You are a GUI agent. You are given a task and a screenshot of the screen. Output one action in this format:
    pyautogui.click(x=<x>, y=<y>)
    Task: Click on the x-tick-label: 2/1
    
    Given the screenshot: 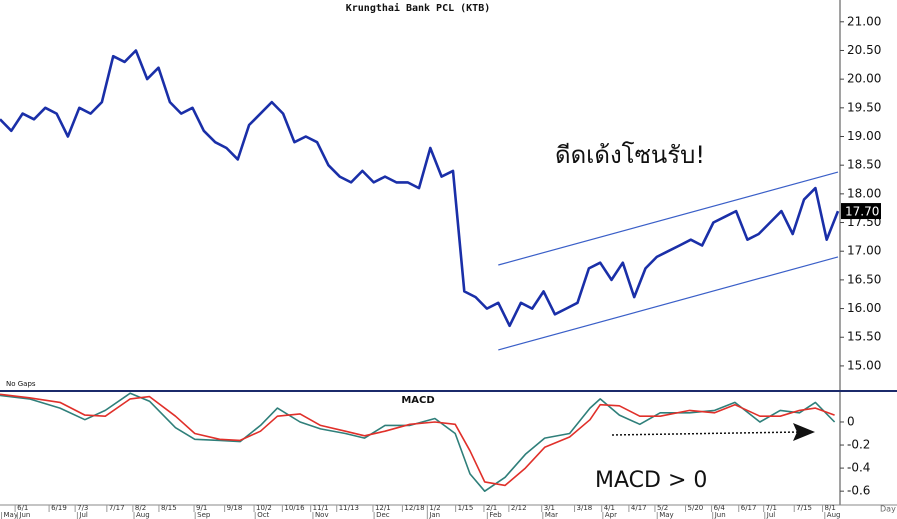 What is the action you would take?
    pyautogui.click(x=491, y=508)
    